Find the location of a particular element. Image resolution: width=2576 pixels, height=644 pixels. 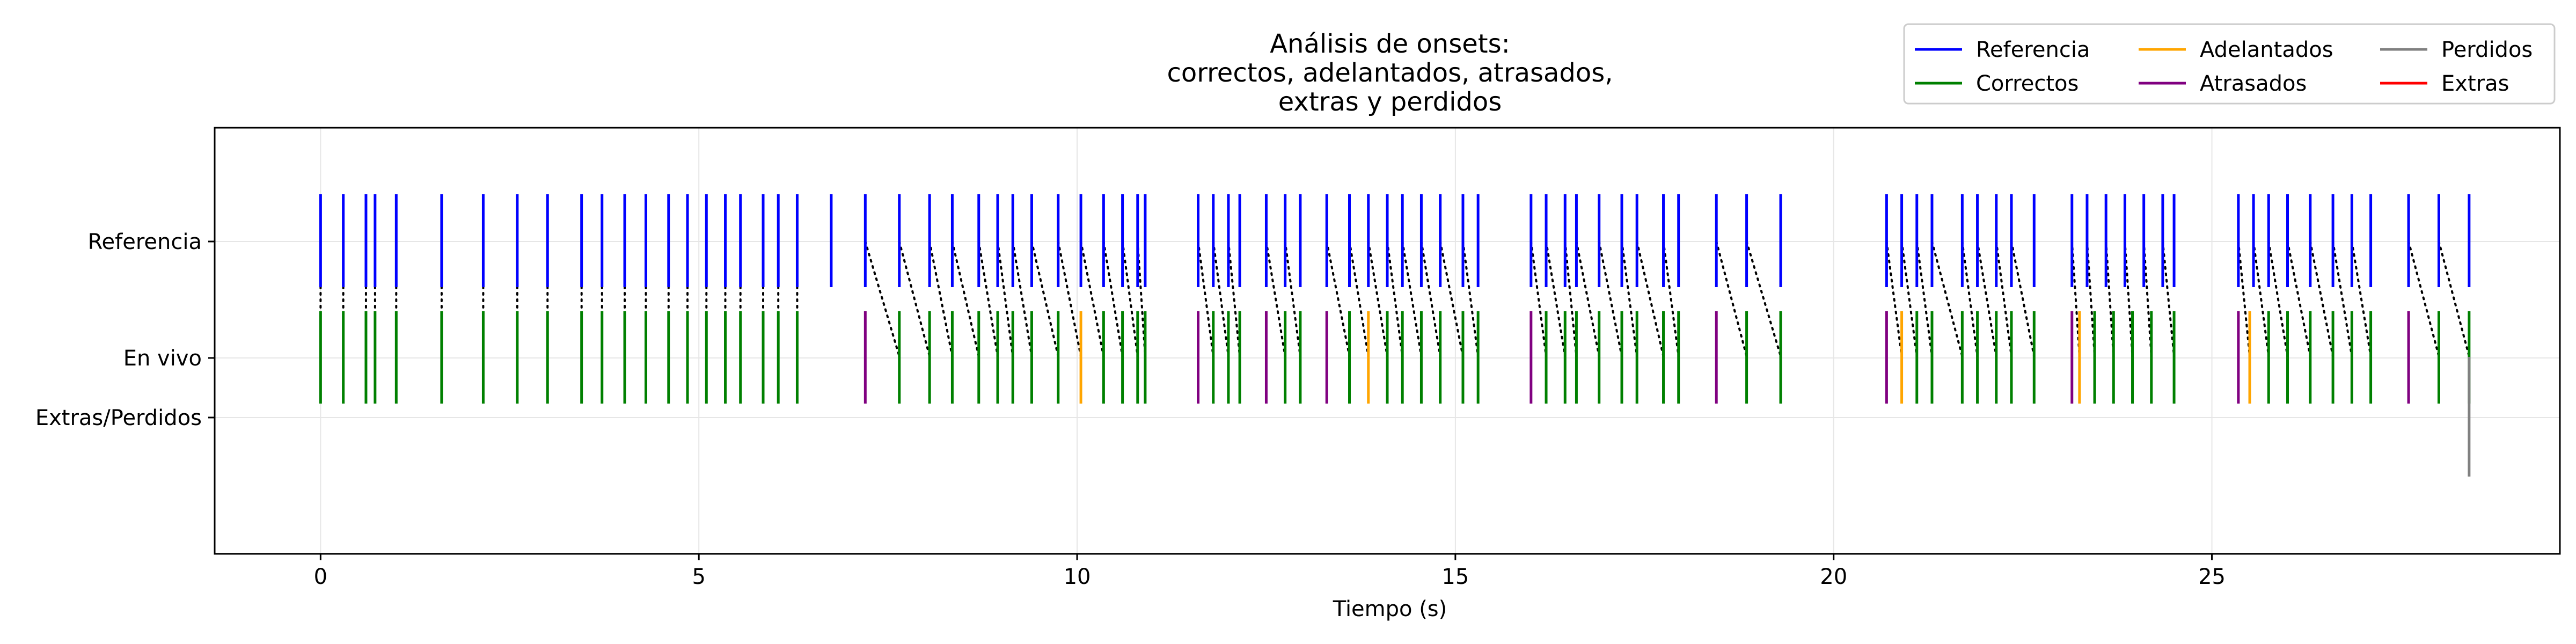

reference-onsets is located at coordinates (1395, 240).